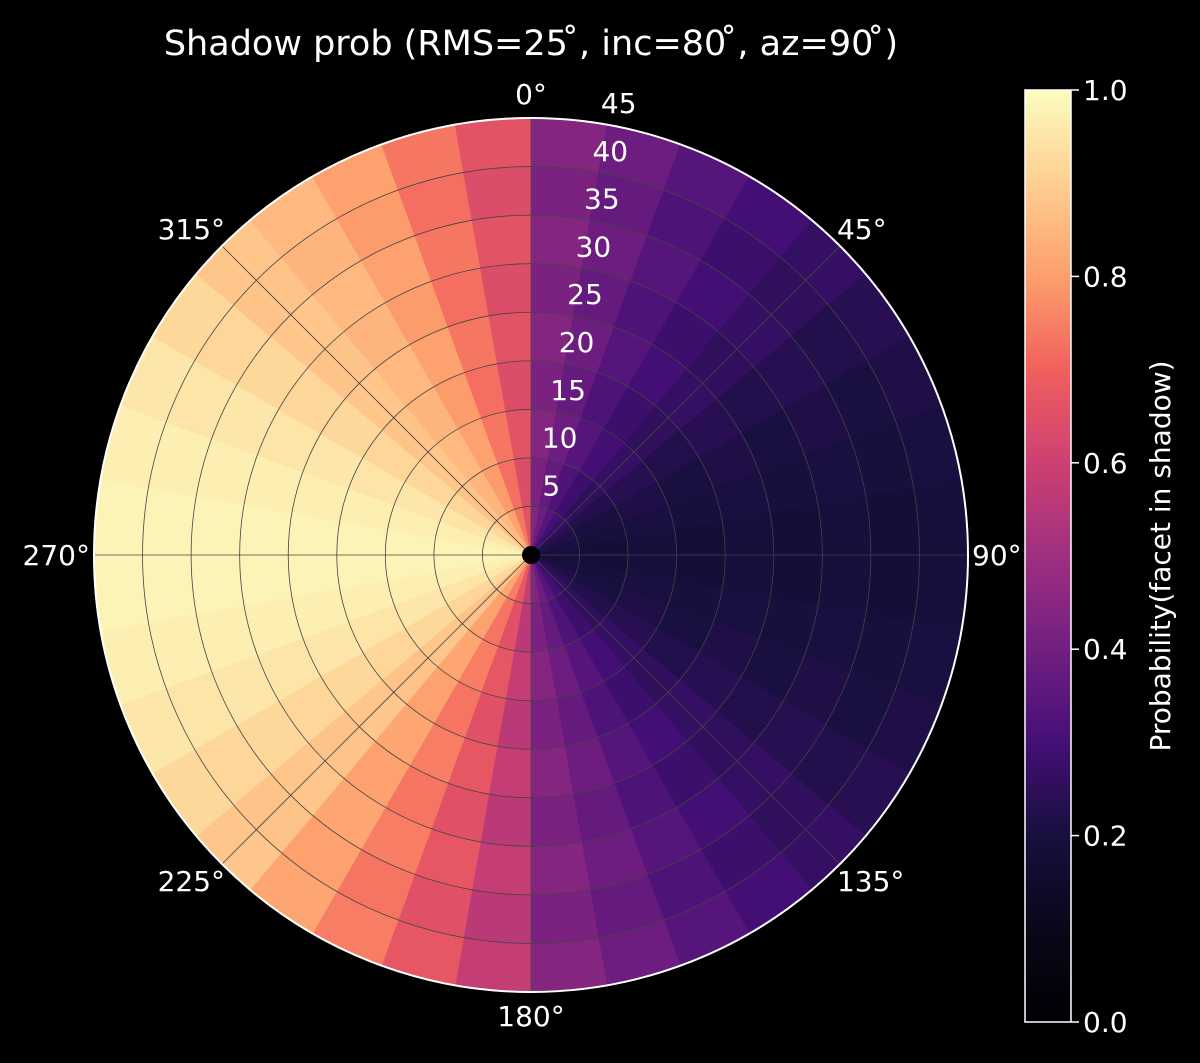 The width and height of the screenshot is (1200, 1063). I want to click on colorbar-tick-label: 1.0, so click(1105, 90).